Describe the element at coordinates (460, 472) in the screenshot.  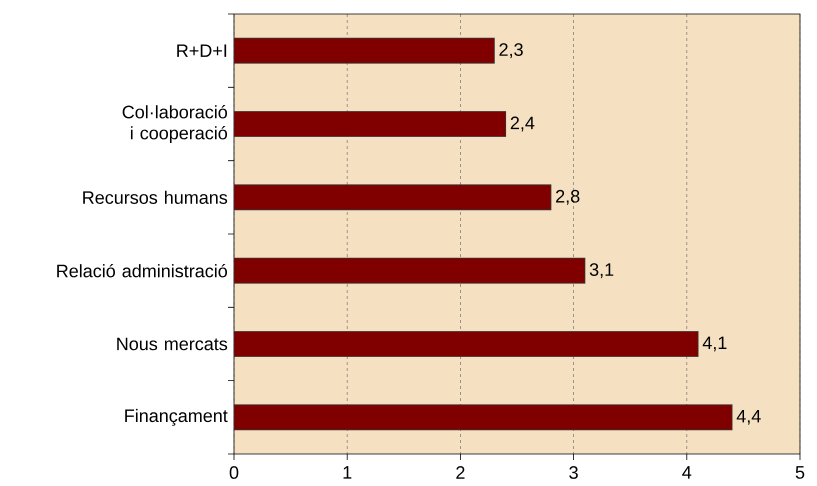
I see `x-tick-label: 2` at that location.